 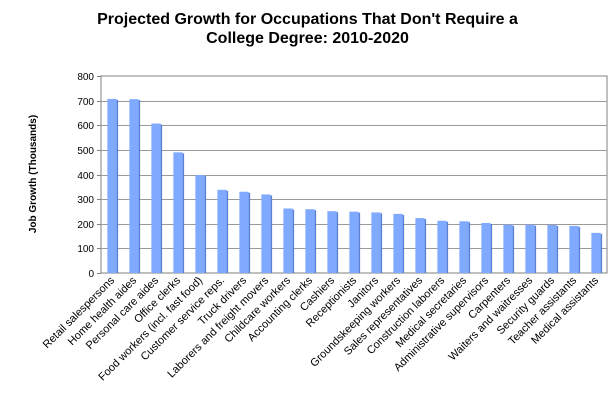 I want to click on y-tick-label: 800, so click(x=85, y=77).